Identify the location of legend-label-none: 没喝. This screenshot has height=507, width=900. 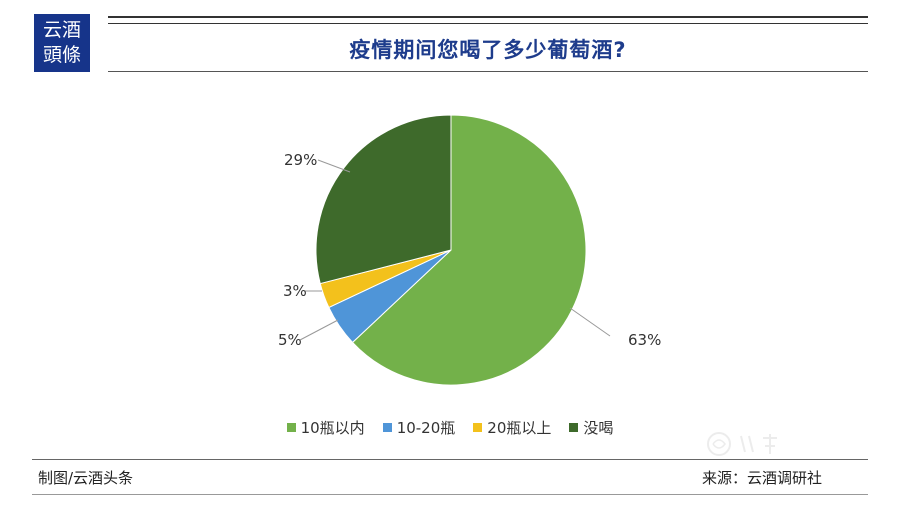
(598, 428).